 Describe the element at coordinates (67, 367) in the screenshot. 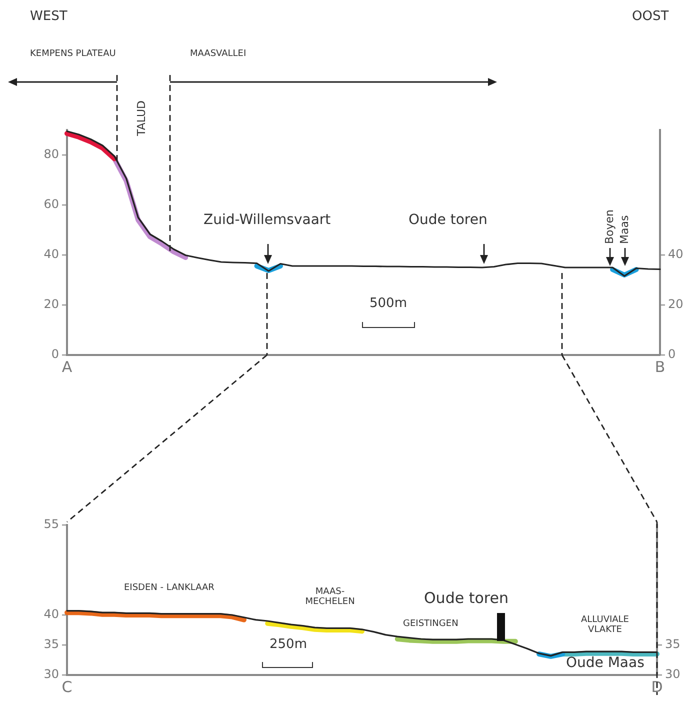

I see `x-tick-label: A` at that location.